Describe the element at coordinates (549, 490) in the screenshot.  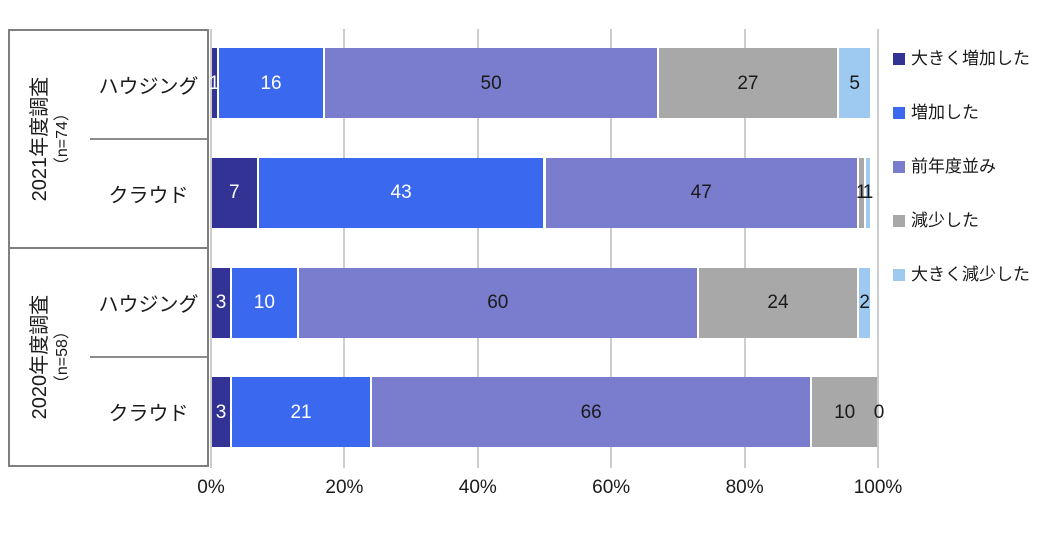
I see `x-axis: 0% 20% 40% 60% 80% 100%` at that location.